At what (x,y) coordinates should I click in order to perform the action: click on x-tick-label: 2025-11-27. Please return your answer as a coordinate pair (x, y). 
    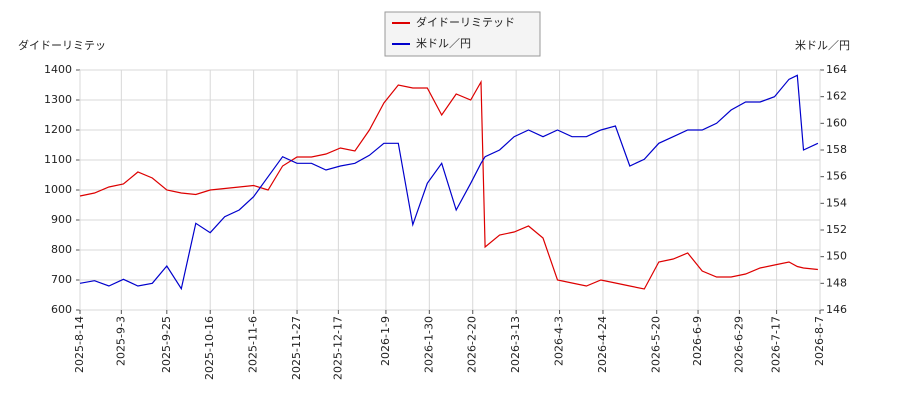
    Looking at the image, I should click on (296, 348).